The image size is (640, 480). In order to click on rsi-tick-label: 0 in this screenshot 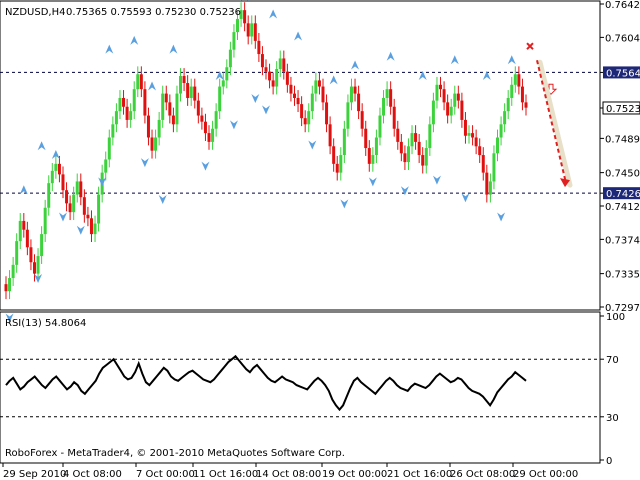, I will do `click(609, 461)`.